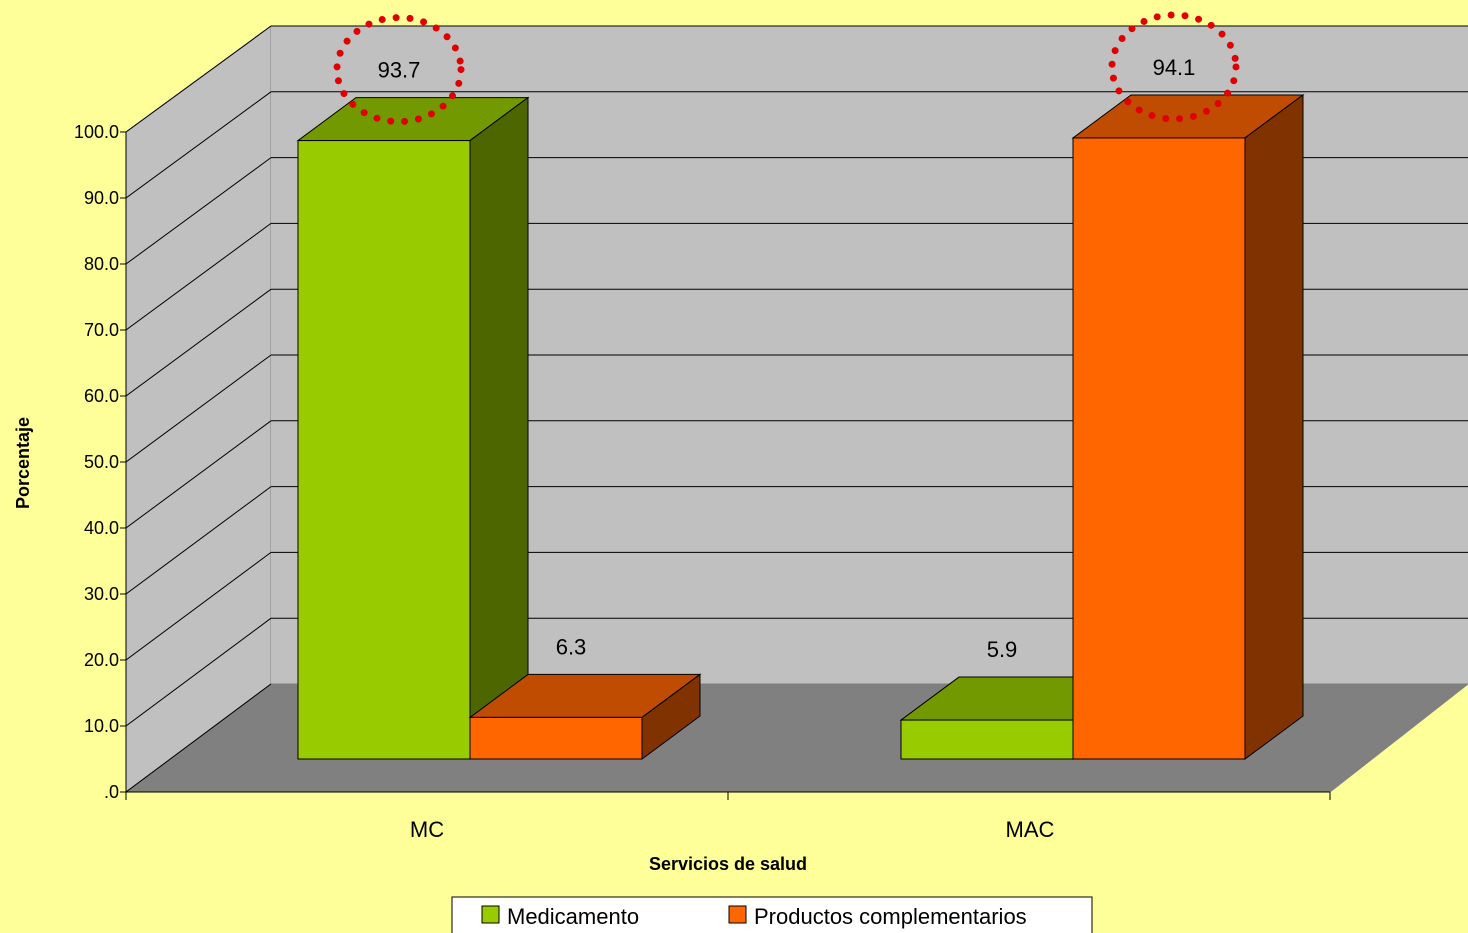 The width and height of the screenshot is (1468, 933). Describe the element at coordinates (101, 660) in the screenshot. I see `y-tick-label: 20.0` at that location.